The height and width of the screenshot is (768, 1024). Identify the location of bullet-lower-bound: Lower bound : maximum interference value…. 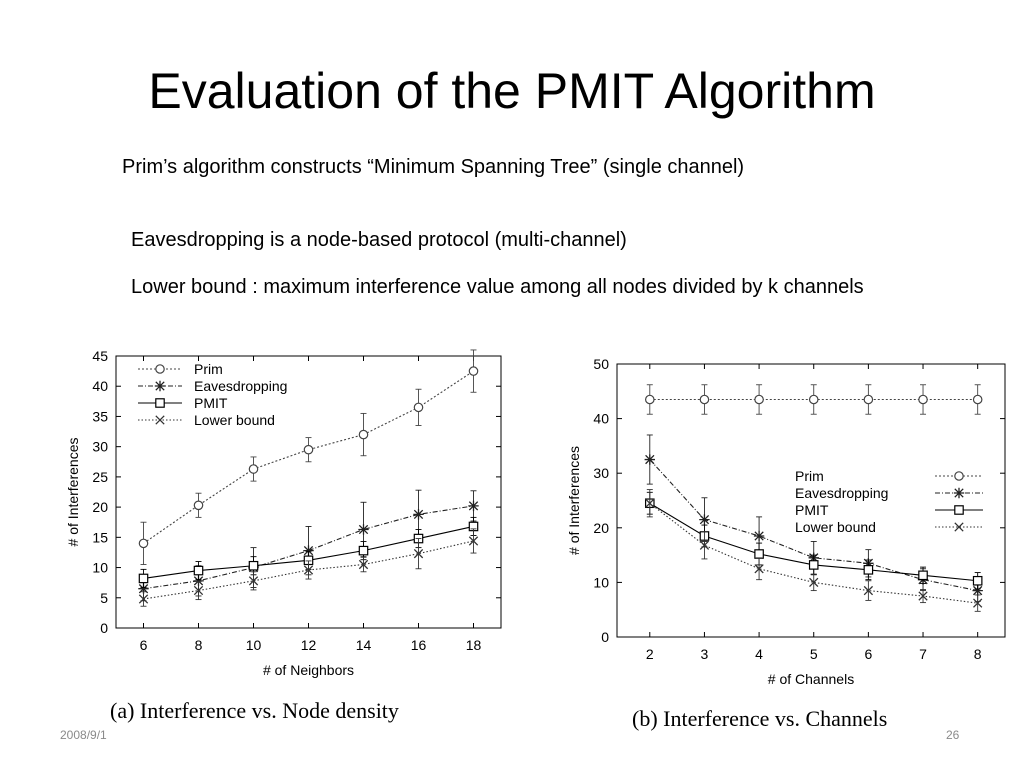
(497, 287).